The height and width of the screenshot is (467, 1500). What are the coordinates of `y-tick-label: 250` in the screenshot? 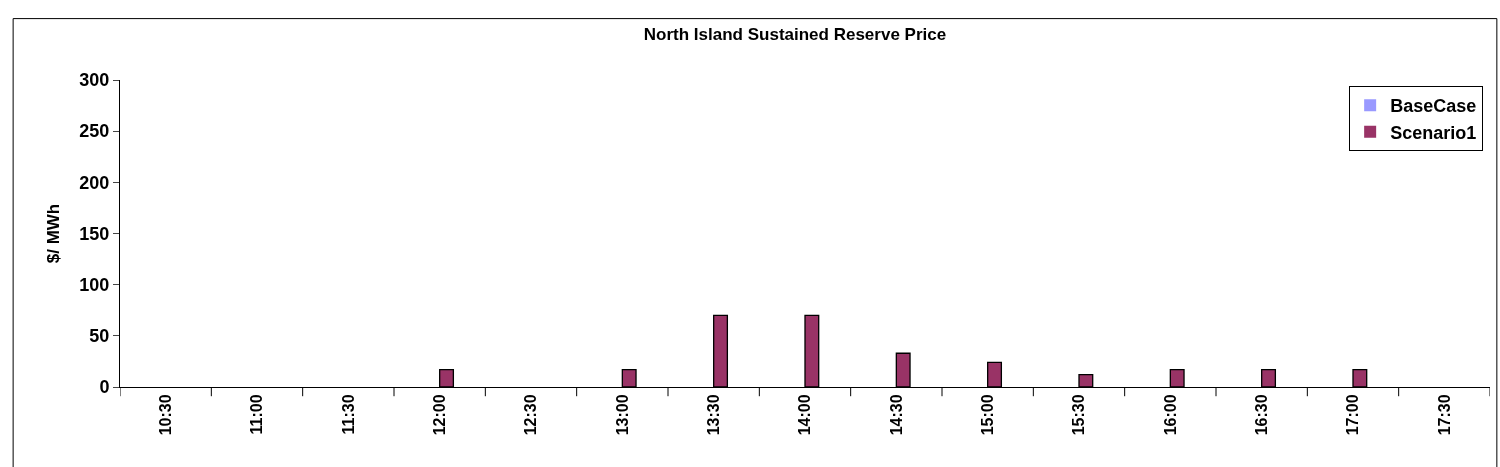 It's located at (94, 131).